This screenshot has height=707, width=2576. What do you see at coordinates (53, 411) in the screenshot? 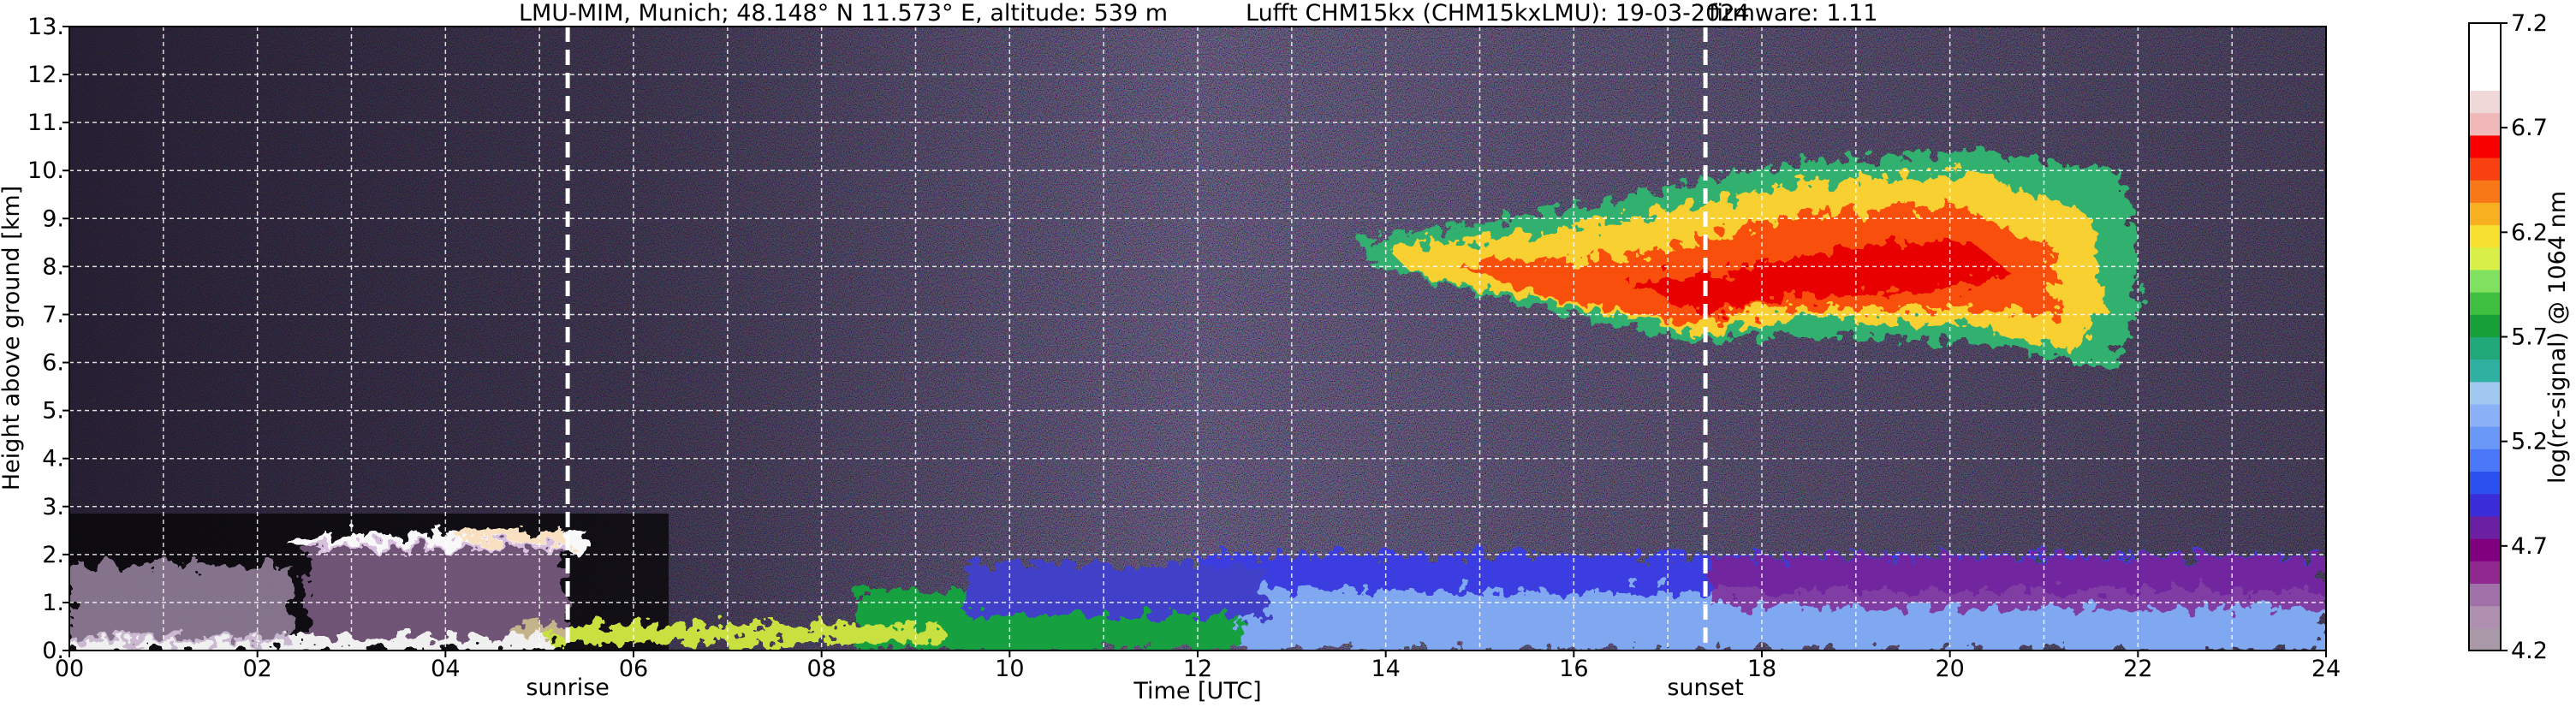
I see `y-tick-label: 5.` at bounding box center [53, 411].